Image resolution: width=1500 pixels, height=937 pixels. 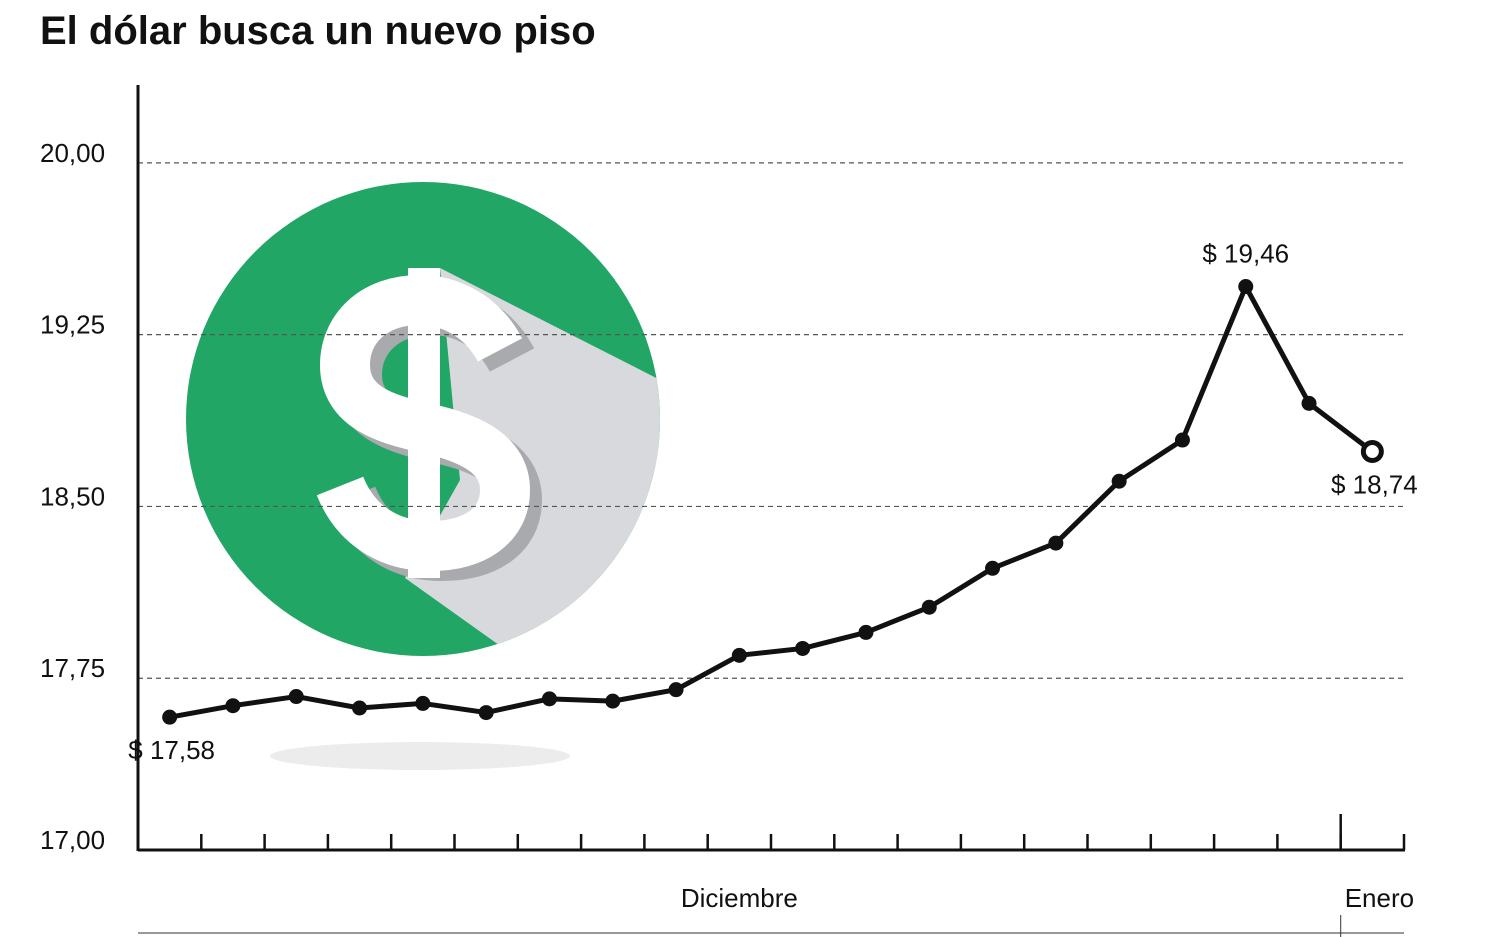 What do you see at coordinates (72, 496) in the screenshot?
I see `y-tick-label: 18,50` at bounding box center [72, 496].